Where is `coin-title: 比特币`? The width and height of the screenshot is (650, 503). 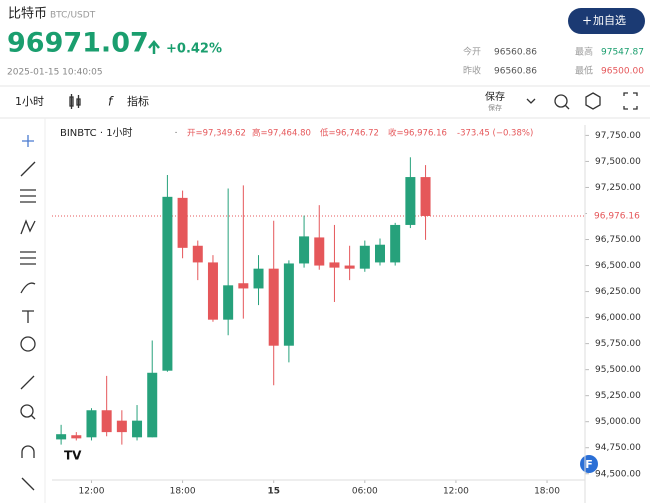
coin-title: 比特币 is located at coordinates (27, 14).